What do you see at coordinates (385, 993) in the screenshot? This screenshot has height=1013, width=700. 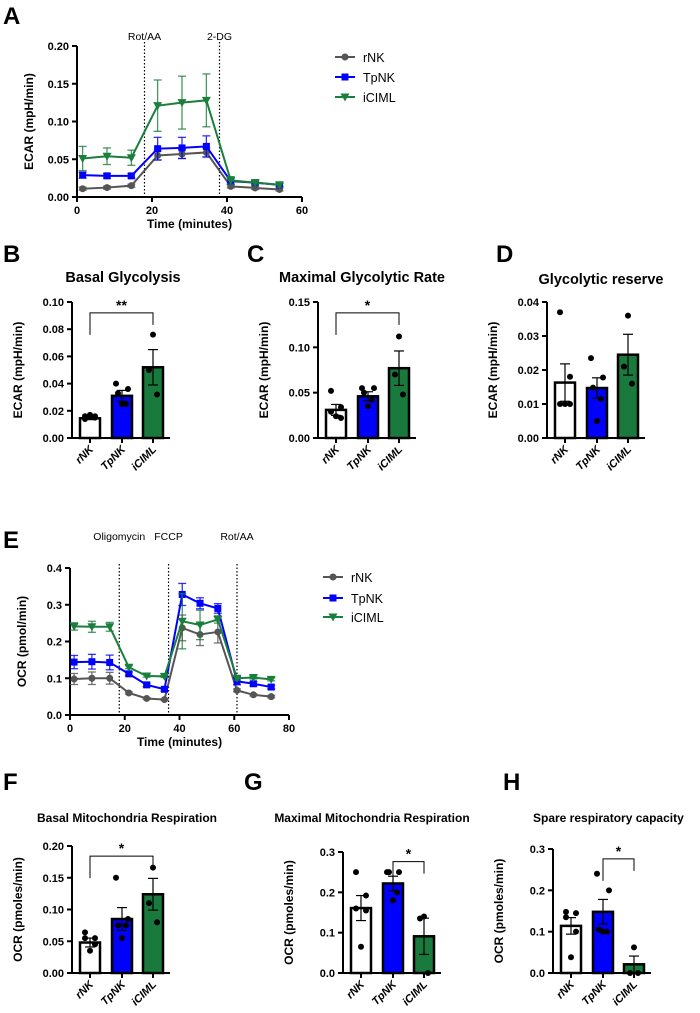 I see `category-label: TpNK` at bounding box center [385, 993].